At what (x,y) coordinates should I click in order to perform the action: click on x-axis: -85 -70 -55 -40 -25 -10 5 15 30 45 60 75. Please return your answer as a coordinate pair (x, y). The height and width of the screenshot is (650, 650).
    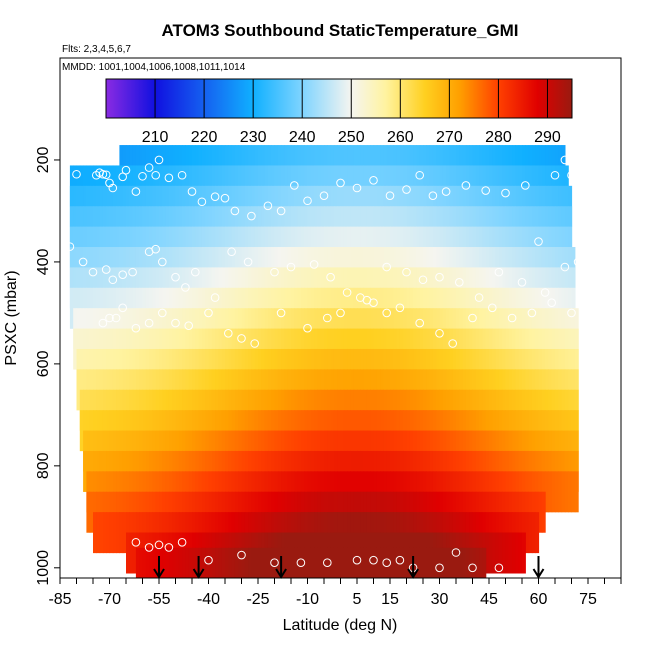
    Looking at the image, I should click on (335, 593).